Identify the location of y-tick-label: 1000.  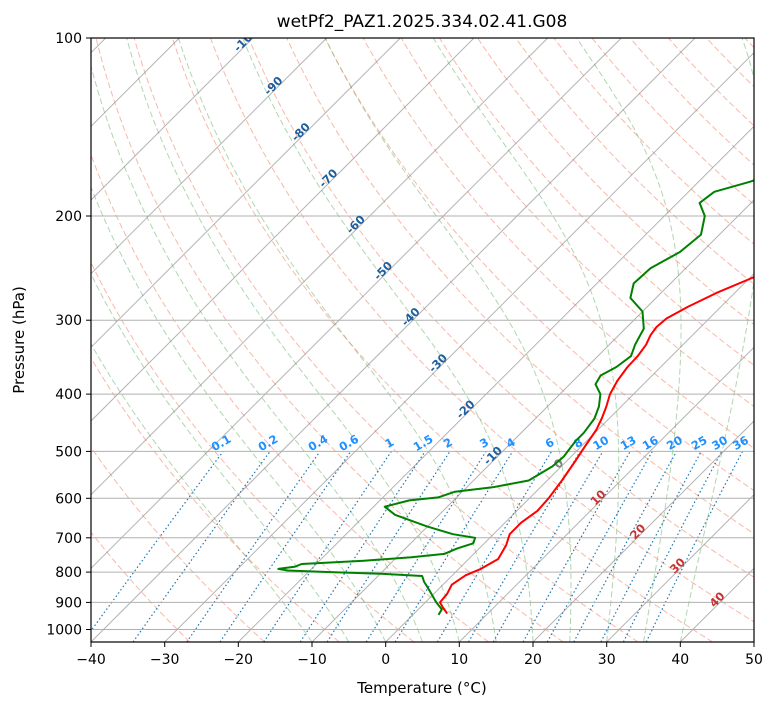
(64, 631).